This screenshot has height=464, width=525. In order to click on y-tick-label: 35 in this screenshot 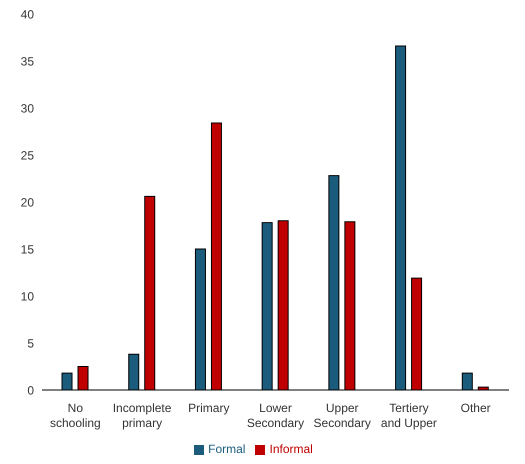, I will do `click(27, 61)`.